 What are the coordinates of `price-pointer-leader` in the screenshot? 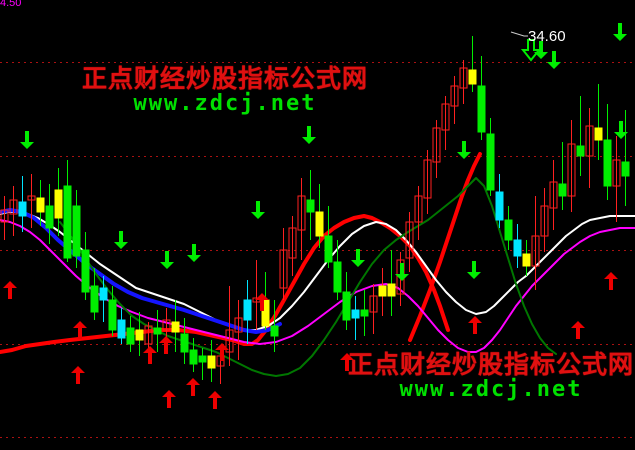 It's located at (519, 34).